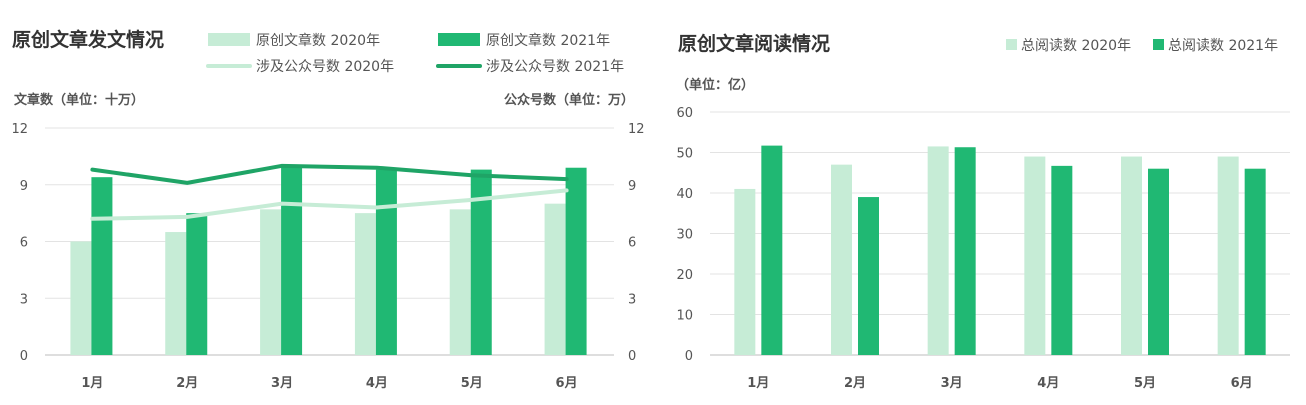  What do you see at coordinates (569, 100) in the screenshot?
I see `right-y-axis-unit: 公众号数（单位：万）` at bounding box center [569, 100].